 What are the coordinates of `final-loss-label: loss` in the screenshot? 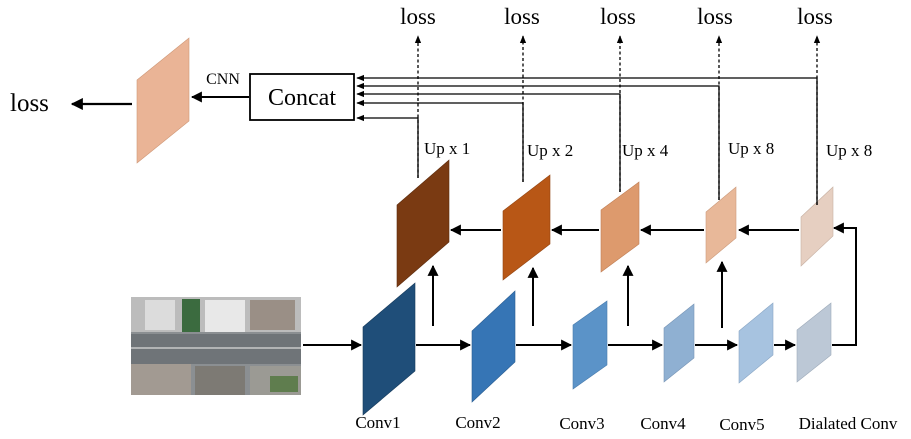 It's located at (29, 103).